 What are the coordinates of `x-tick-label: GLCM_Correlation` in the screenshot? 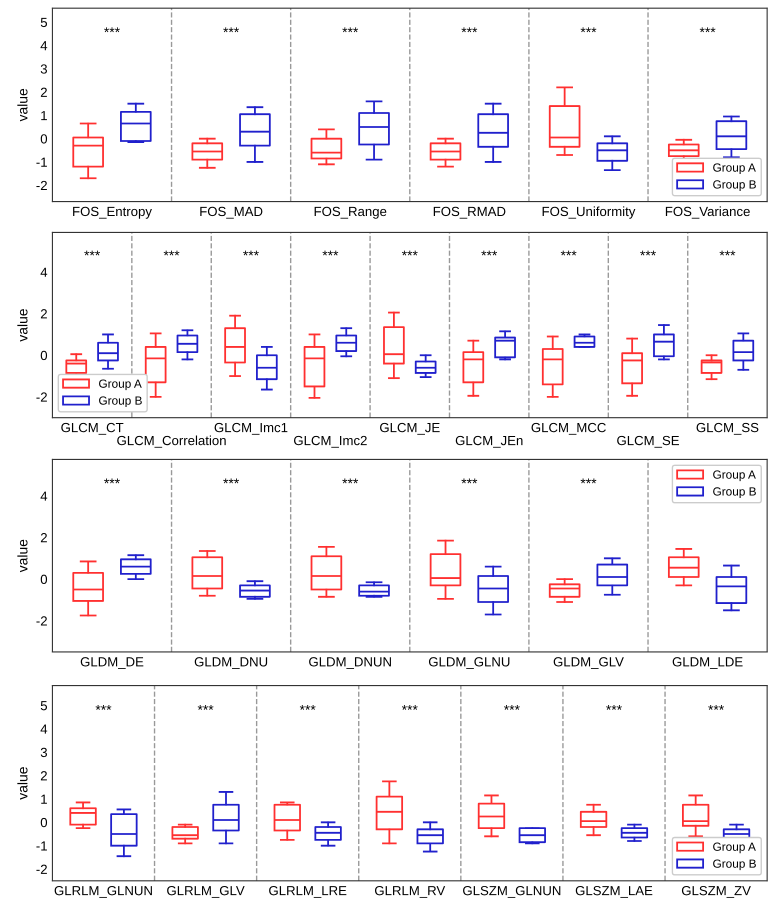 It's located at (171, 442).